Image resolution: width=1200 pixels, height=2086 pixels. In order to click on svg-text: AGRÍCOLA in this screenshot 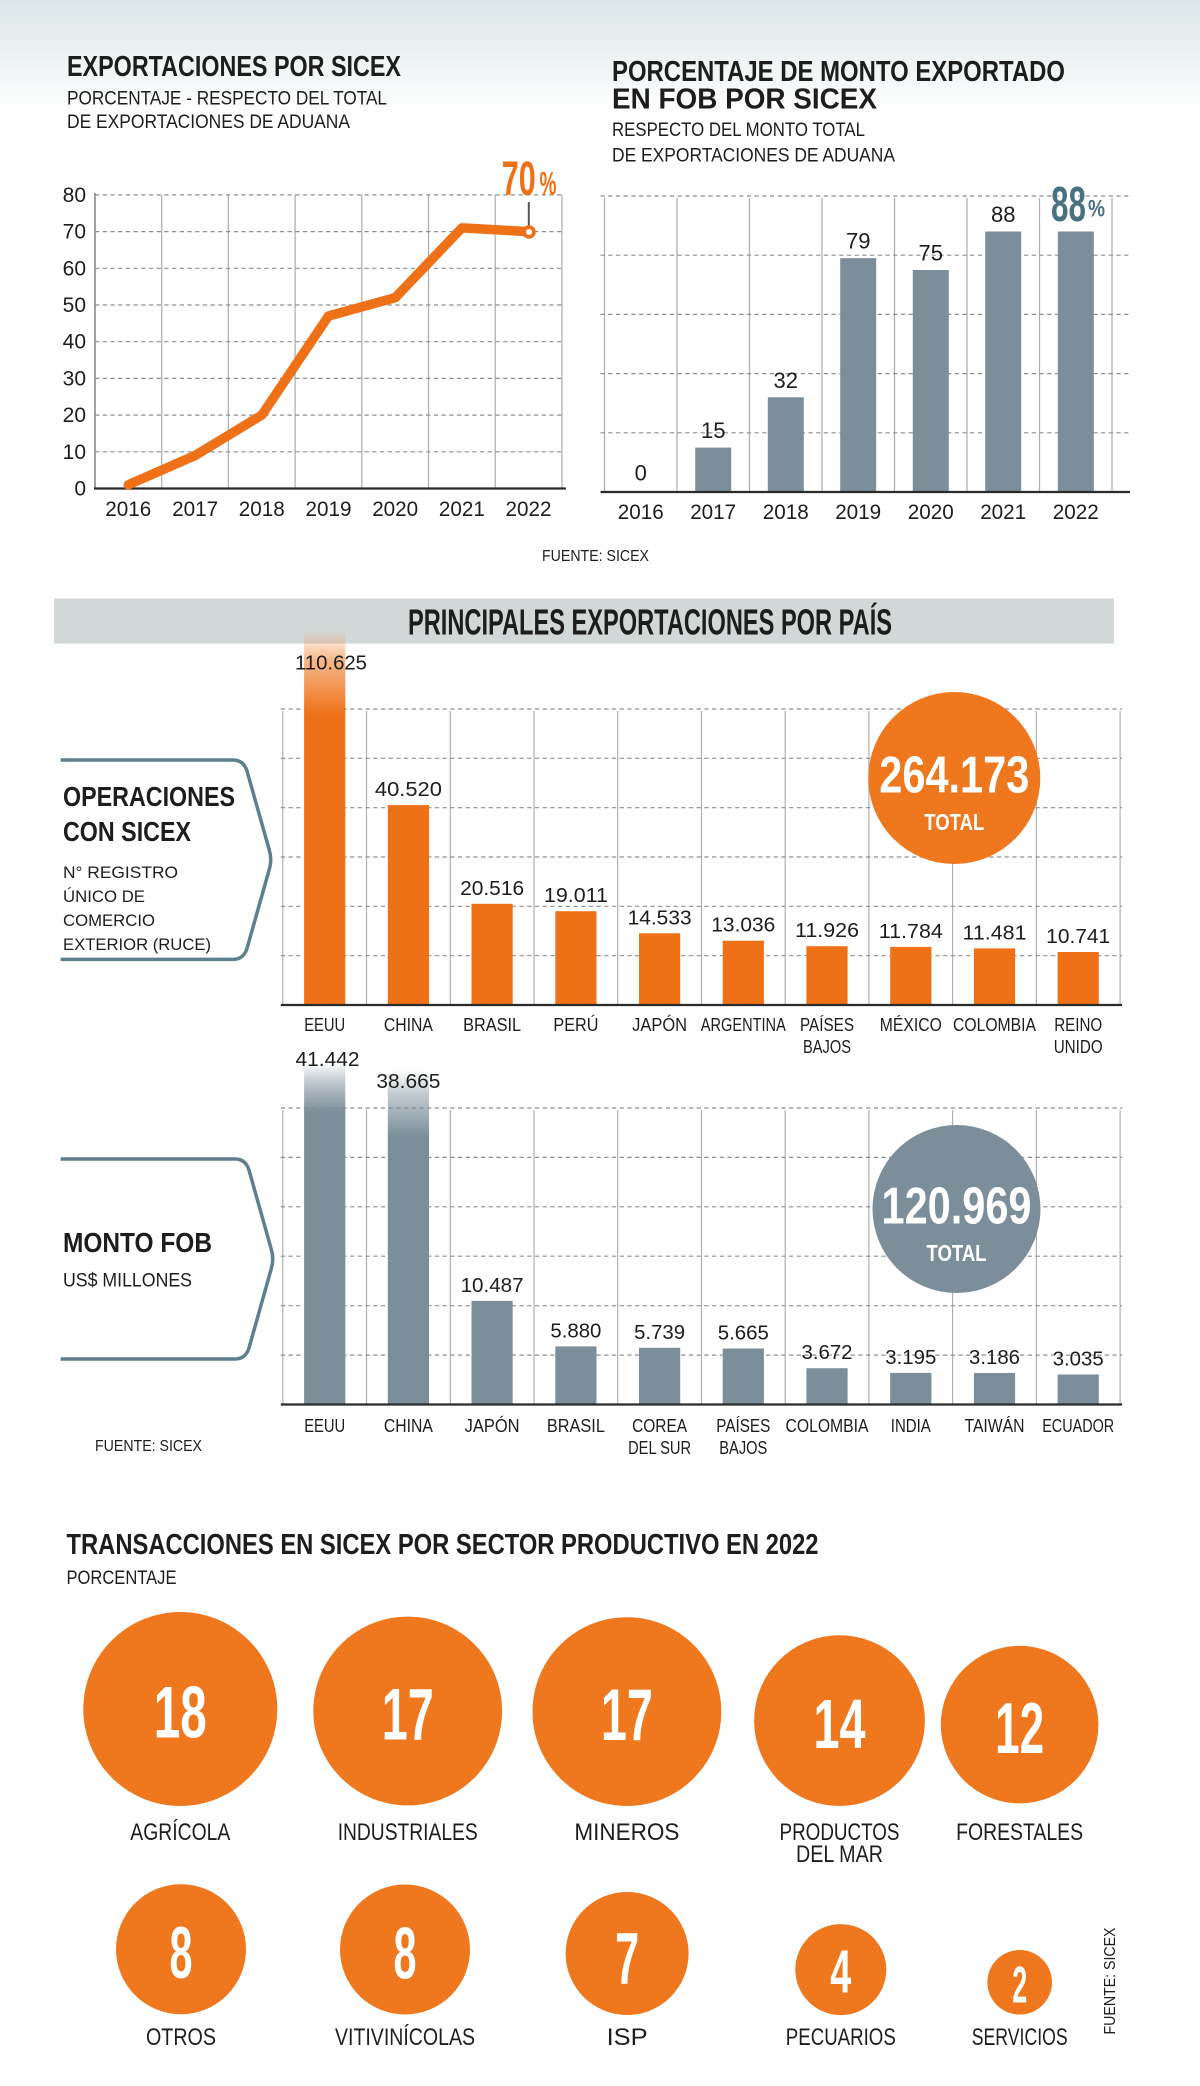, I will do `click(180, 1832)`.